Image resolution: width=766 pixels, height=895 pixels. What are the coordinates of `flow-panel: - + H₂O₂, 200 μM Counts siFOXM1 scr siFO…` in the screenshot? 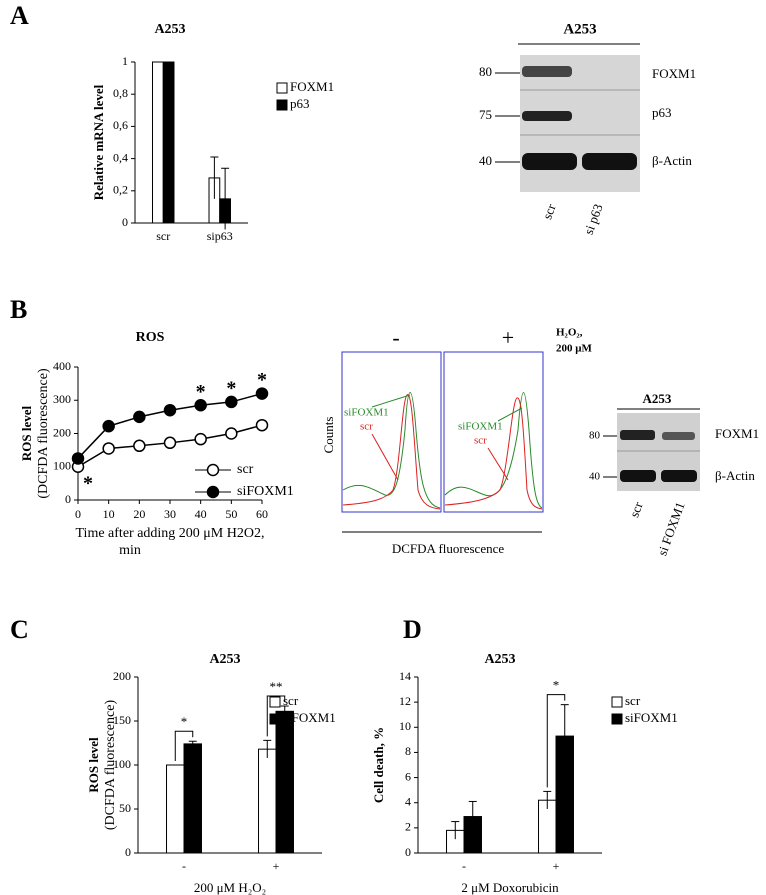 It's located at (457, 440).